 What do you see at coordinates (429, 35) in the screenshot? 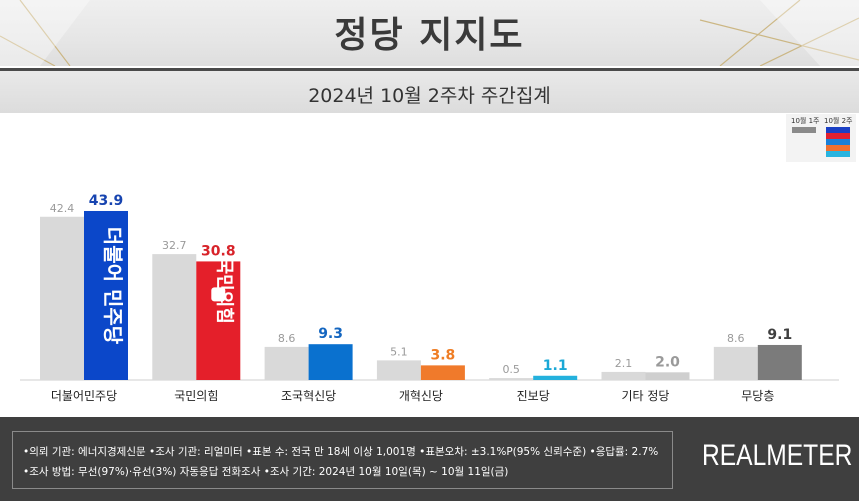
I see `page-title: 정당 지지도` at bounding box center [429, 35].